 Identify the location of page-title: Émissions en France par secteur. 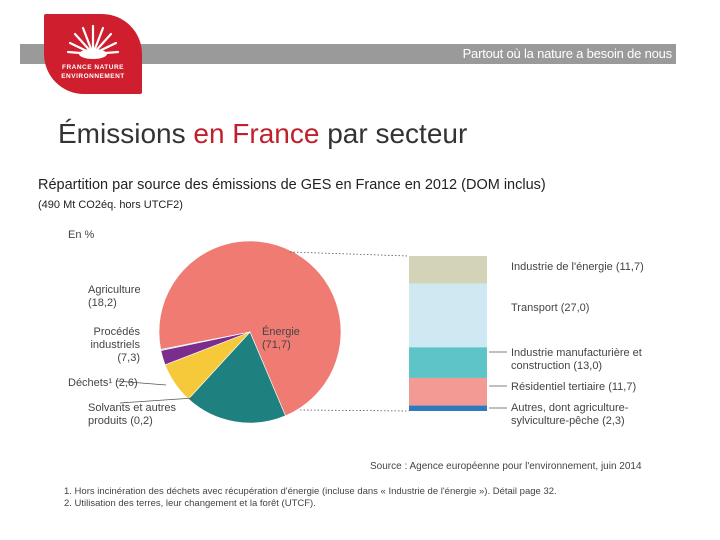
(262, 134).